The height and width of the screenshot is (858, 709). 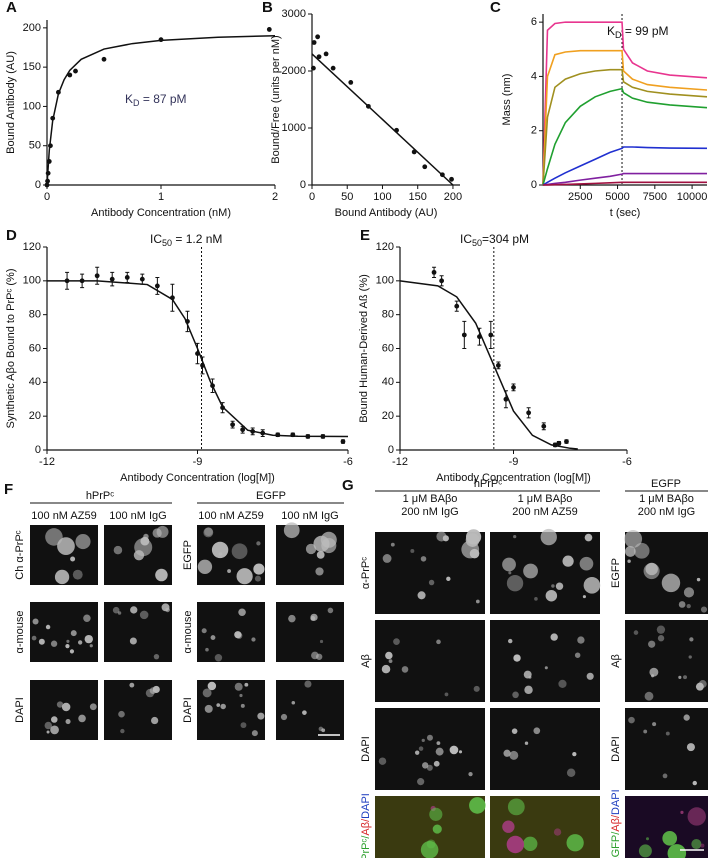 What do you see at coordinates (618, 35) in the screenshot?
I see `annotation-part: D` at bounding box center [618, 35].